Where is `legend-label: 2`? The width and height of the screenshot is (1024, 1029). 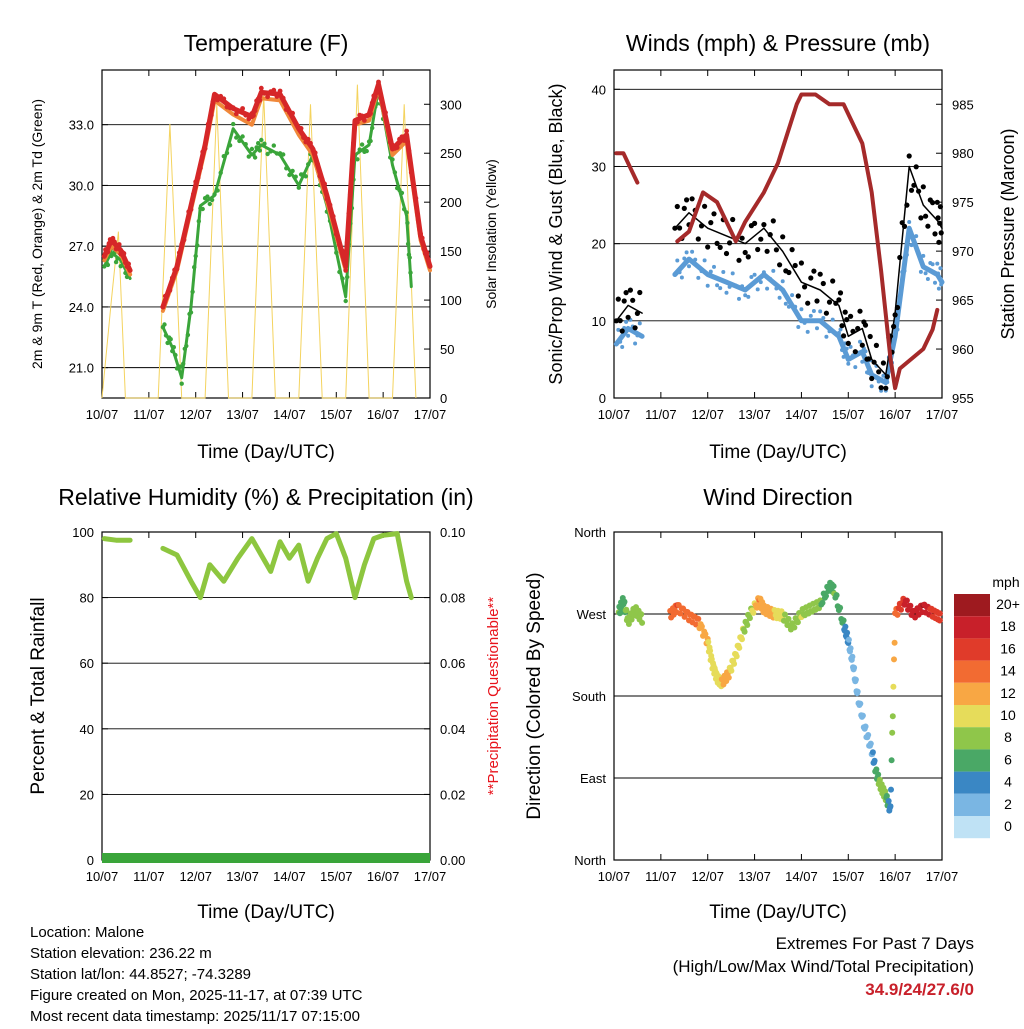 legend-label: 2 is located at coordinates (1008, 804).